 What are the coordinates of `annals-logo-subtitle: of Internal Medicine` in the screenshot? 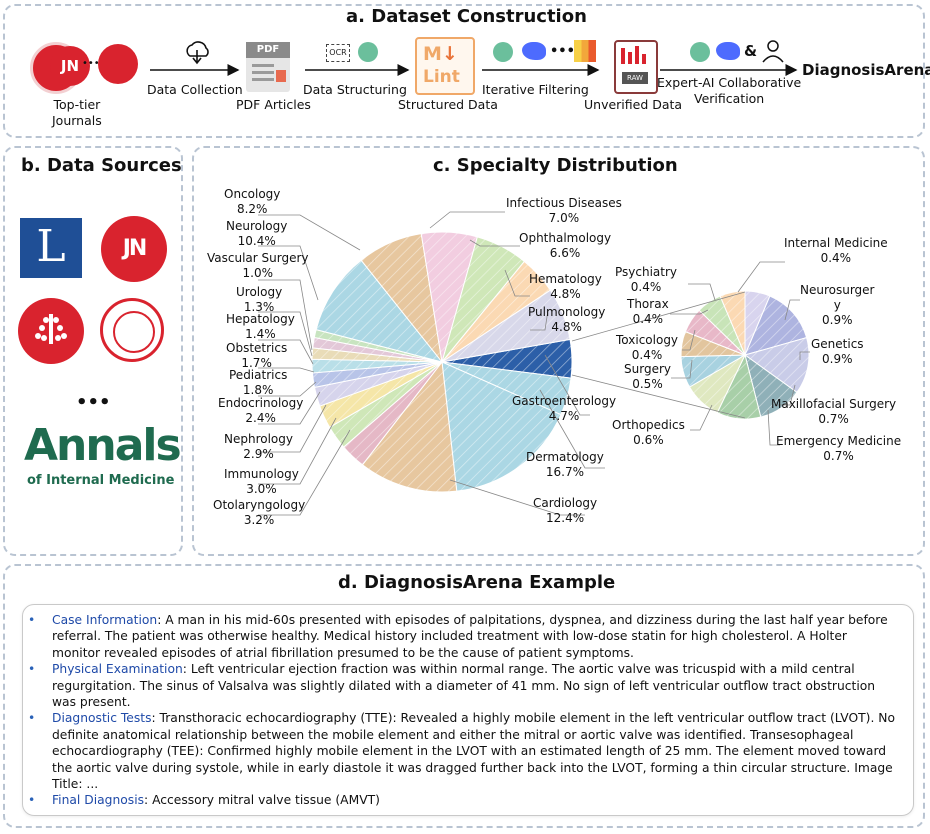 It's located at (101, 480).